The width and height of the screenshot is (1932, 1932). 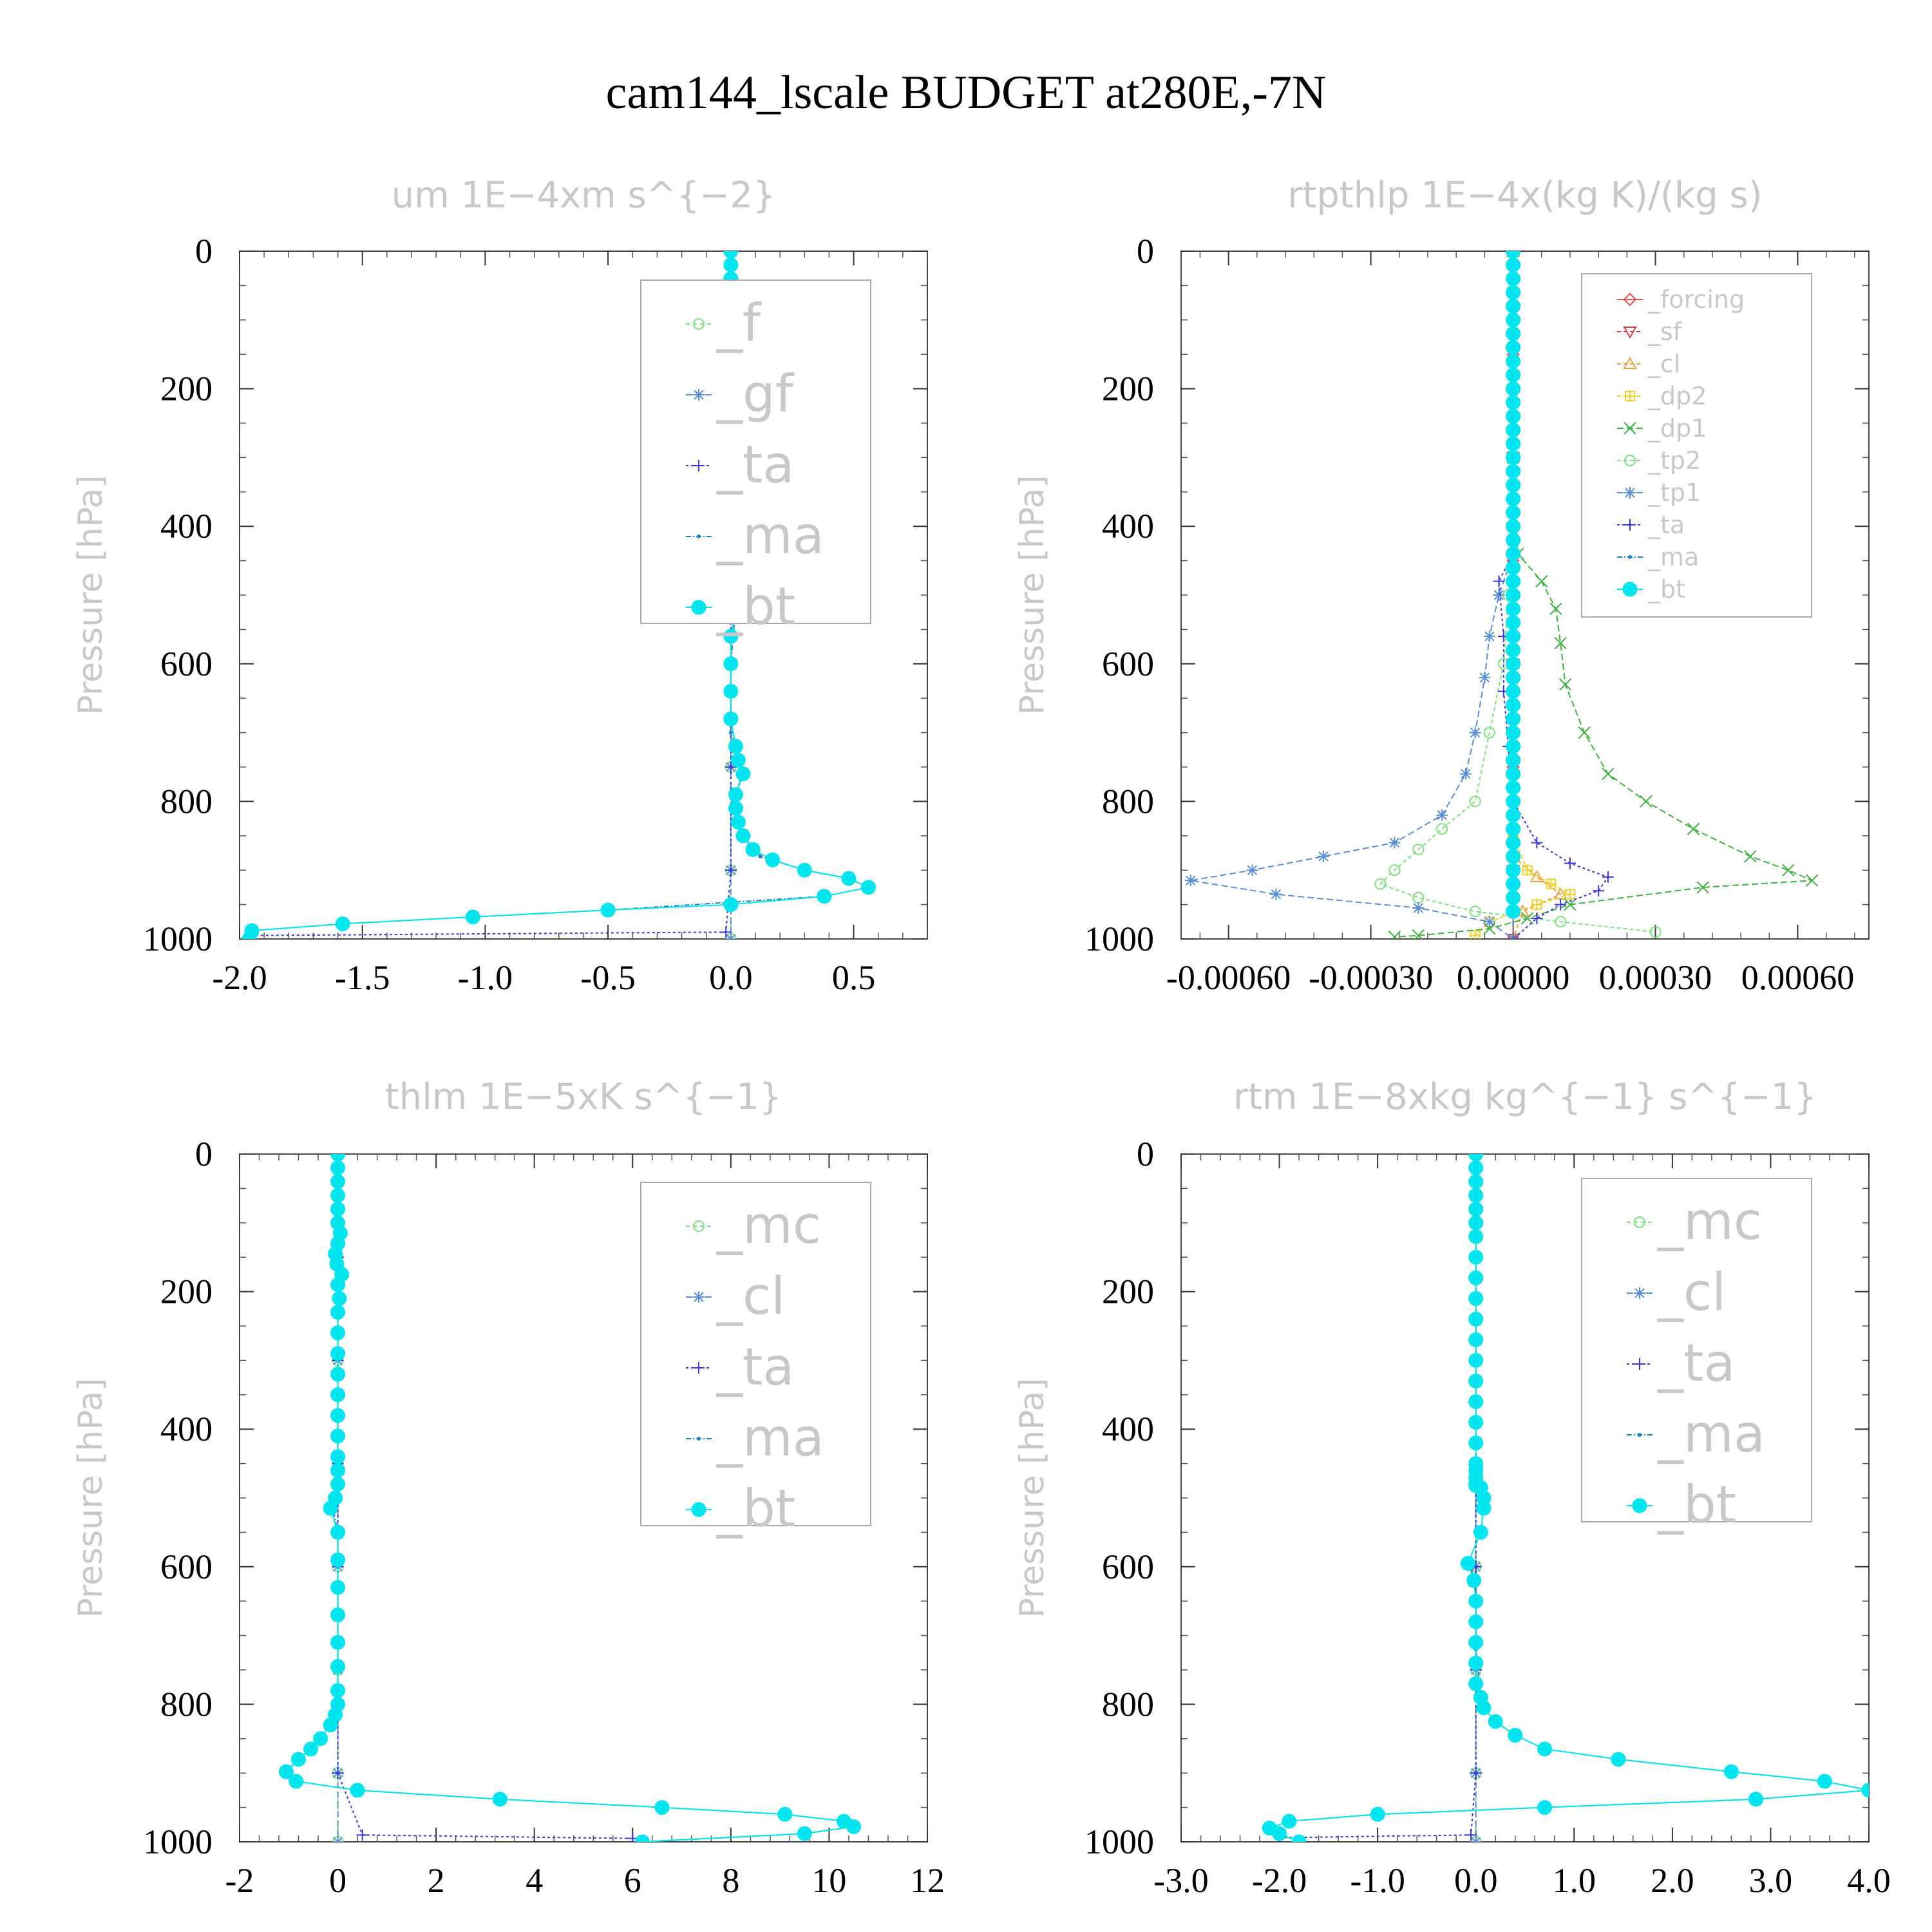 What do you see at coordinates (186, 801) in the screenshot?
I see `y-tick-label: 800` at bounding box center [186, 801].